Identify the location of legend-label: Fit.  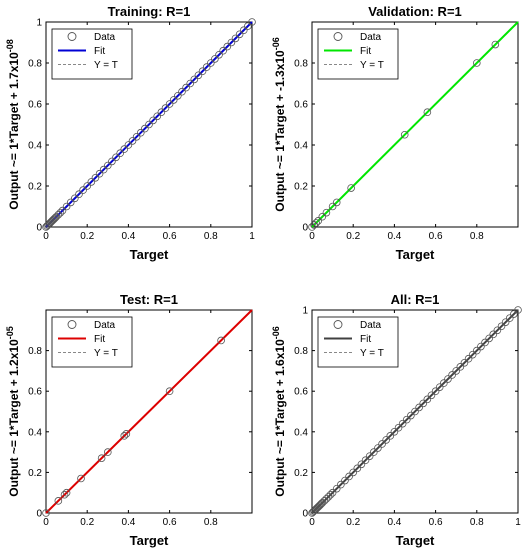
(365, 339).